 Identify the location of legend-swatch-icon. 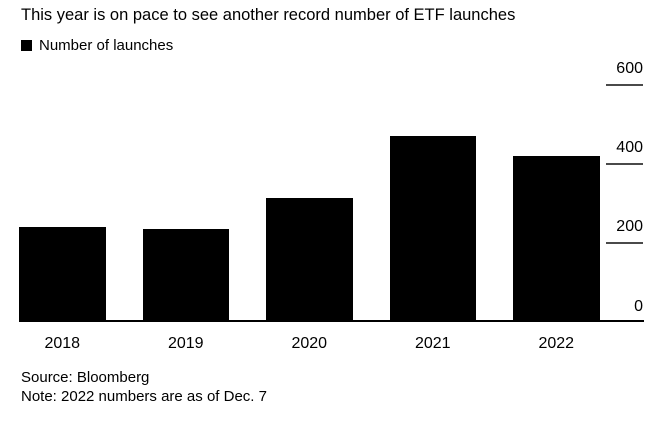
(26, 45).